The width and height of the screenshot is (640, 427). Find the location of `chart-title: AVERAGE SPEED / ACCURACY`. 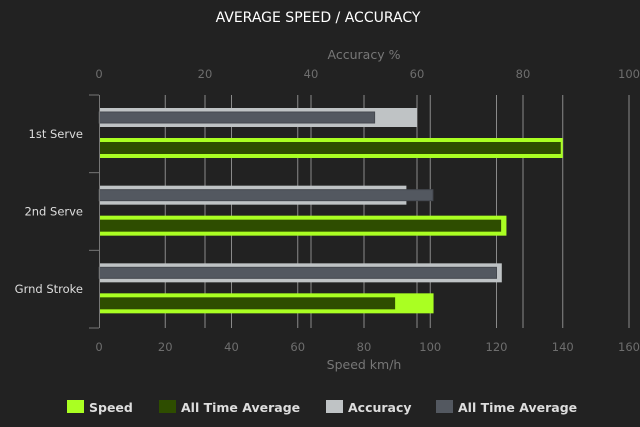

chart-title: AVERAGE SPEED / ACCURACY is located at coordinates (318, 18).